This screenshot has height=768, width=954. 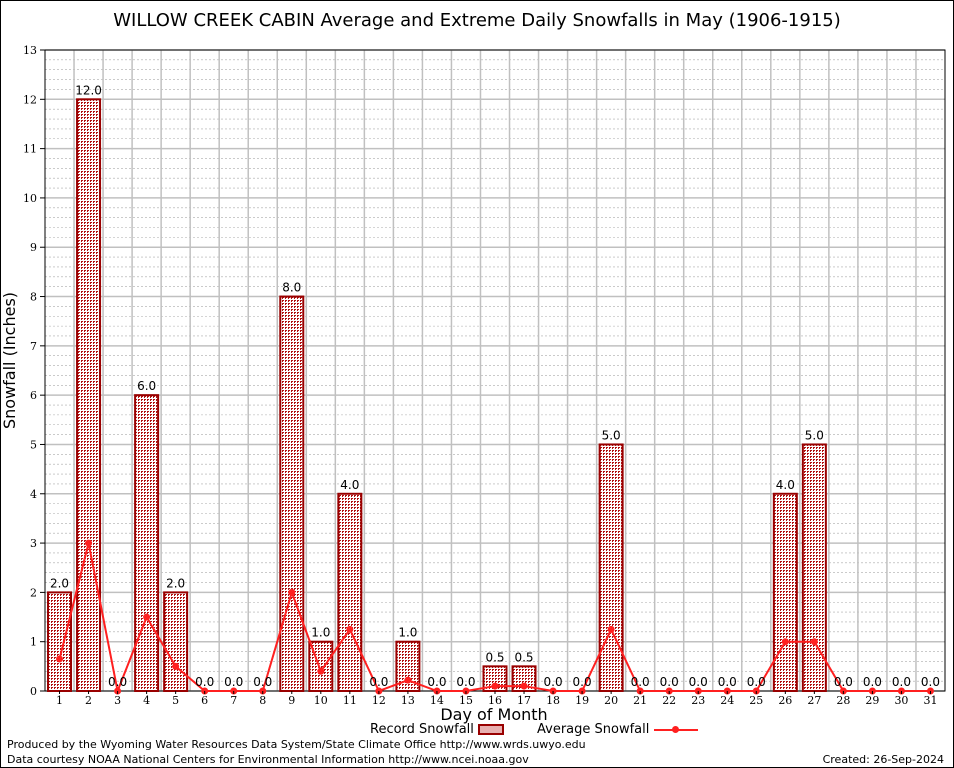 What do you see at coordinates (33, 543) in the screenshot?
I see `y-tick-label: 3` at bounding box center [33, 543].